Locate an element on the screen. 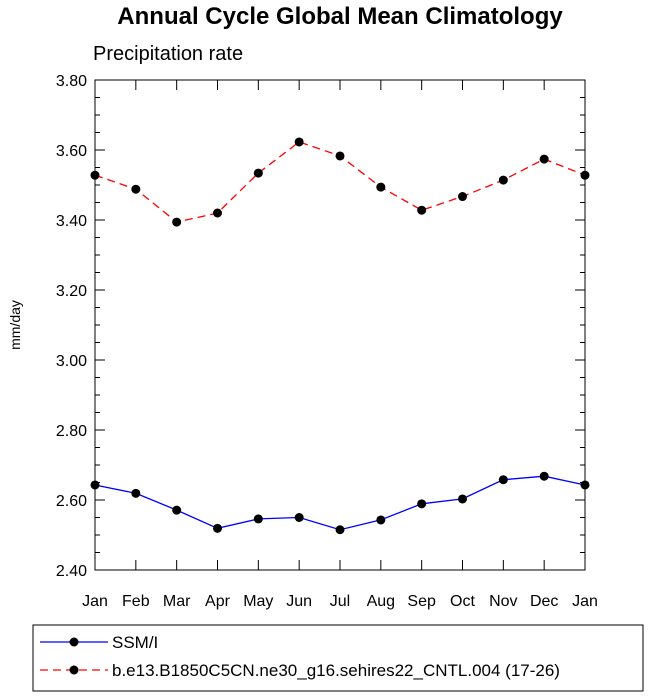 The width and height of the screenshot is (648, 696). y-tick-label: 2.40 is located at coordinates (71, 571).